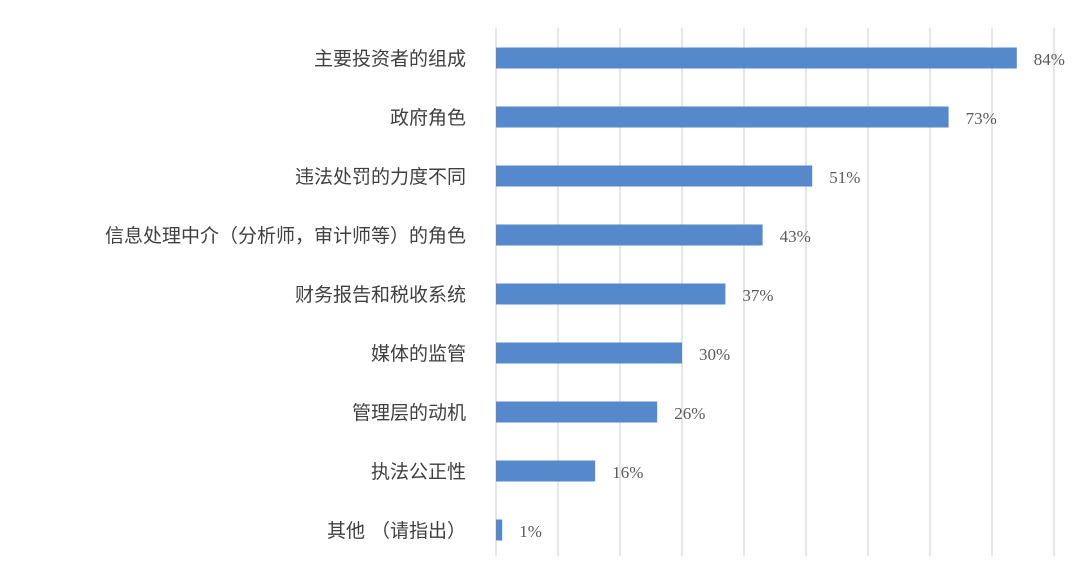 The image size is (1080, 581). What do you see at coordinates (757, 295) in the screenshot?
I see `data-label: 37%` at bounding box center [757, 295].